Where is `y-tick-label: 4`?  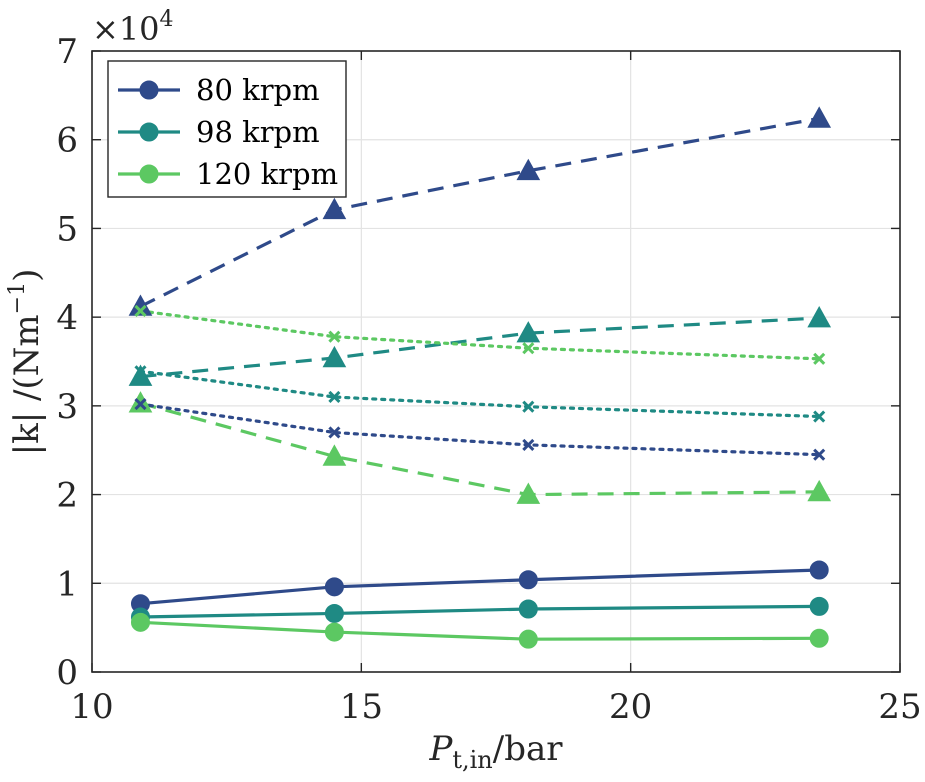 y-tick-label: 4 is located at coordinates (67, 318).